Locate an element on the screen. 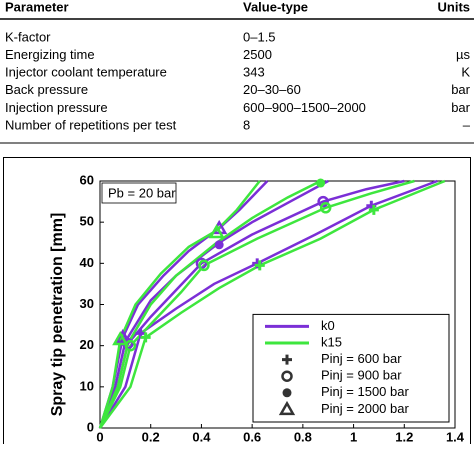 Image resolution: width=474 pixels, height=449 pixels. table-cell: K is located at coordinates (465, 72).